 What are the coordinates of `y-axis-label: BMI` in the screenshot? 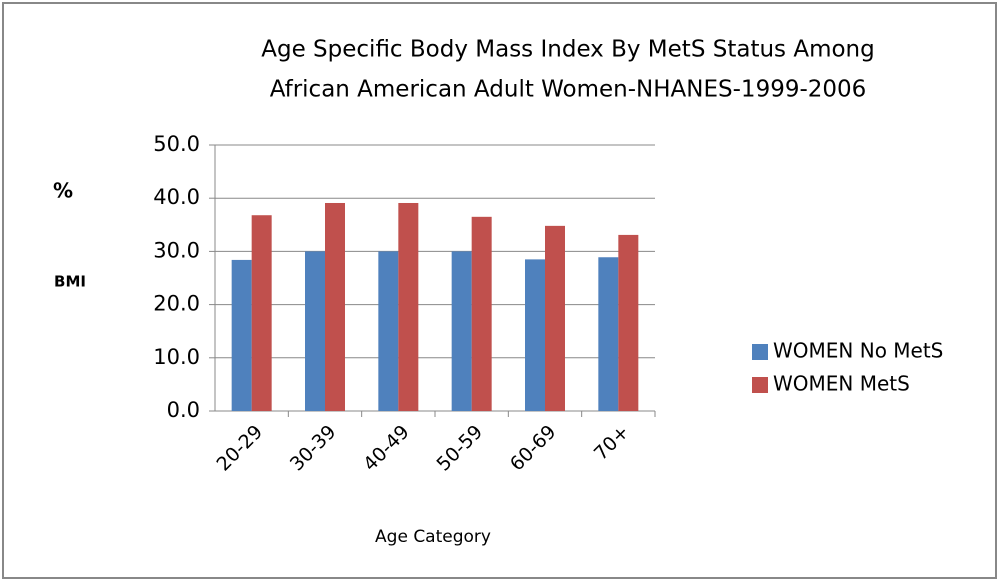 It's located at (70, 282).